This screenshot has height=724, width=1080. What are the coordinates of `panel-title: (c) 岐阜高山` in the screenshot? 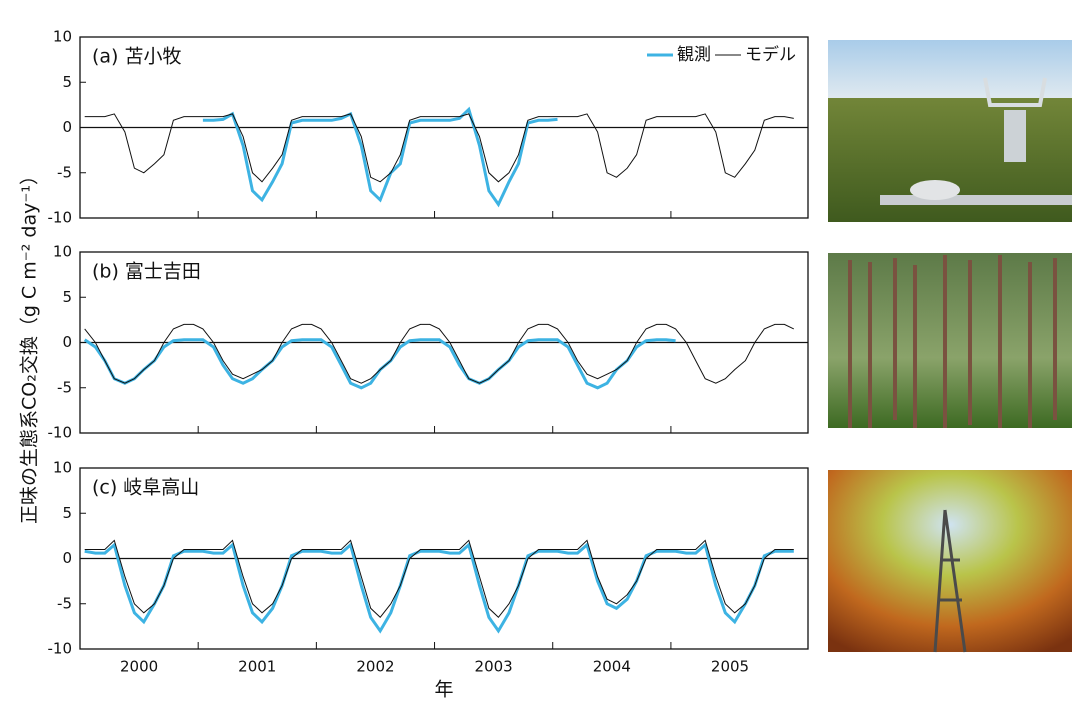 It's located at (145, 488).